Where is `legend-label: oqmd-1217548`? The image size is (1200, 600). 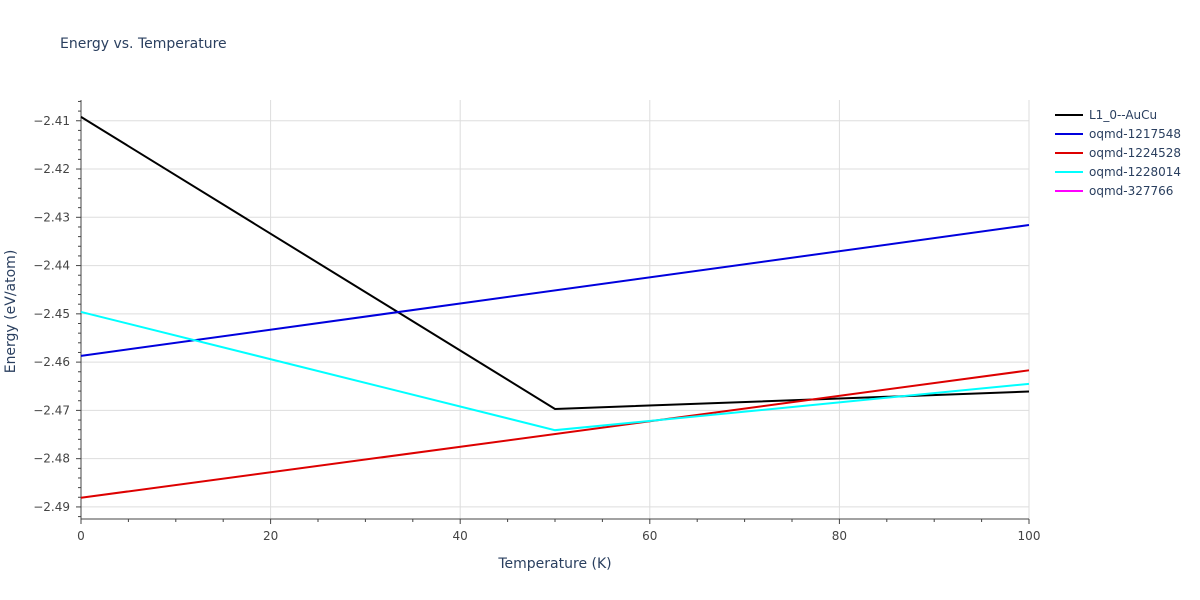
legend-label: oqmd-1217548 is located at coordinates (1135, 134).